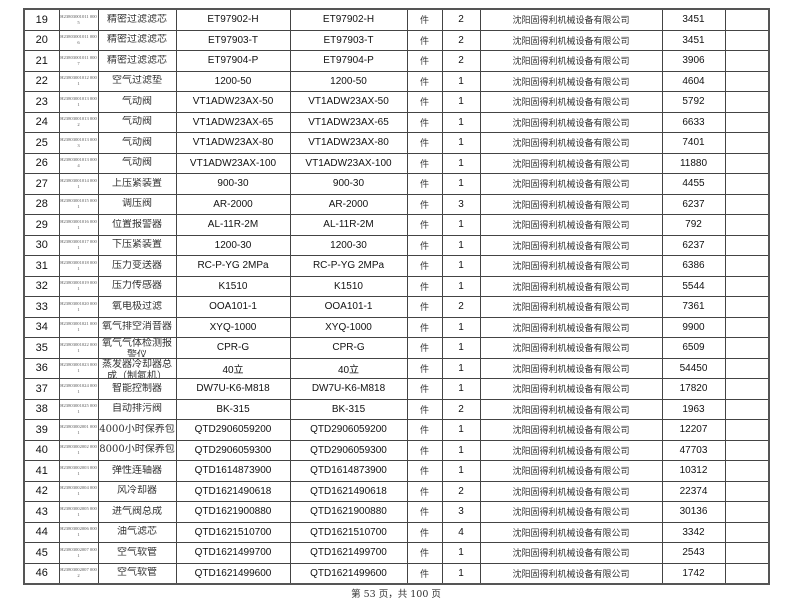 This screenshot has height=612, width=792. I want to click on item-name-cell: 调压阀, so click(137, 204).